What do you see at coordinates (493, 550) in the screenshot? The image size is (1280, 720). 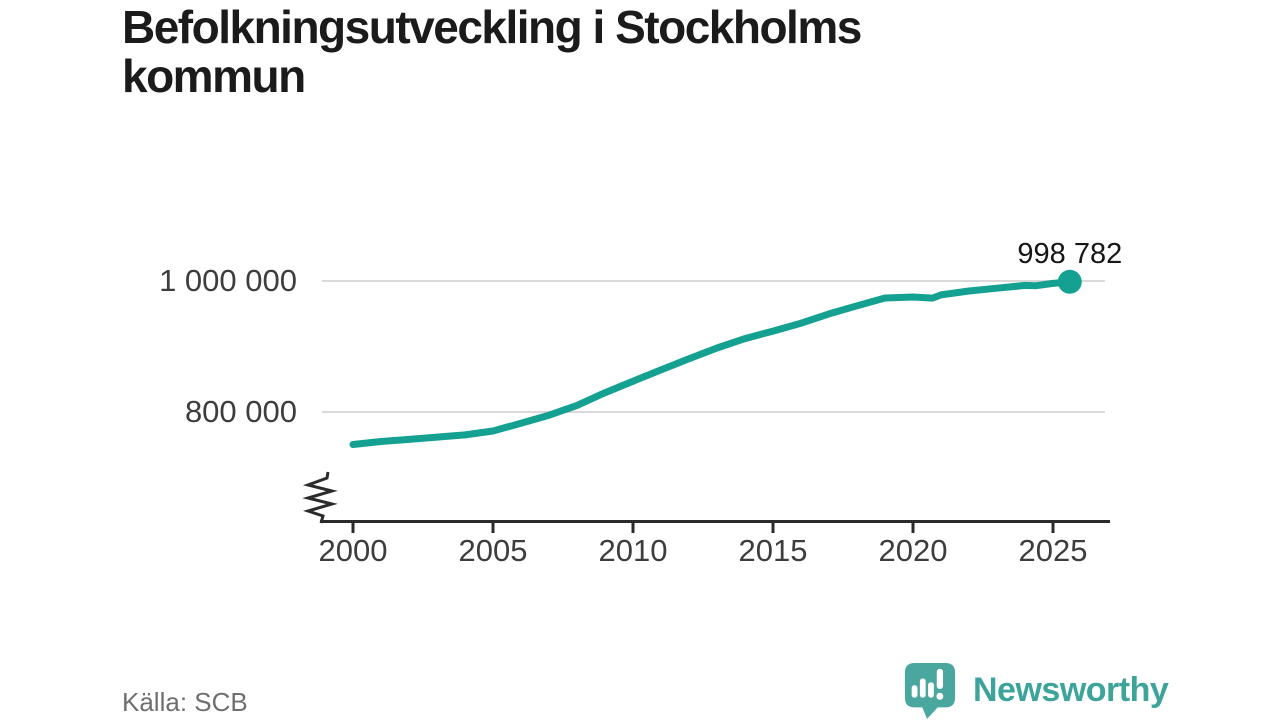 I see `x-tick-label: 2005` at bounding box center [493, 550].